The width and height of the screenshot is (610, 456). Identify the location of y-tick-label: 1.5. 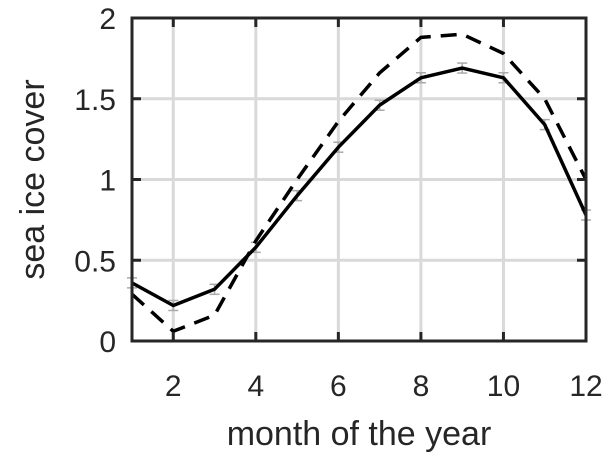
(95, 100).